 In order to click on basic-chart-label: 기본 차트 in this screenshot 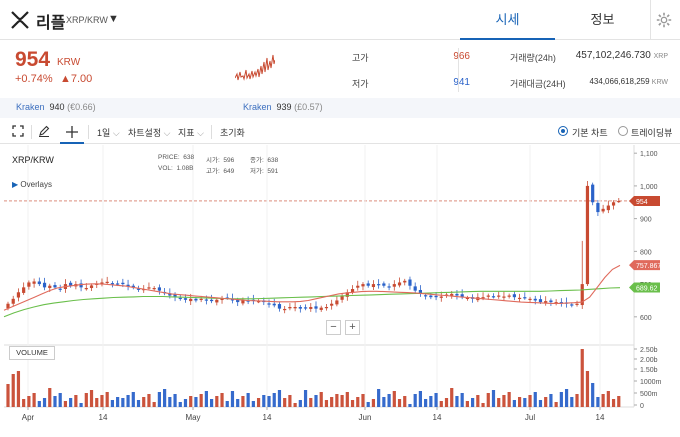, I will do `click(590, 133)`.